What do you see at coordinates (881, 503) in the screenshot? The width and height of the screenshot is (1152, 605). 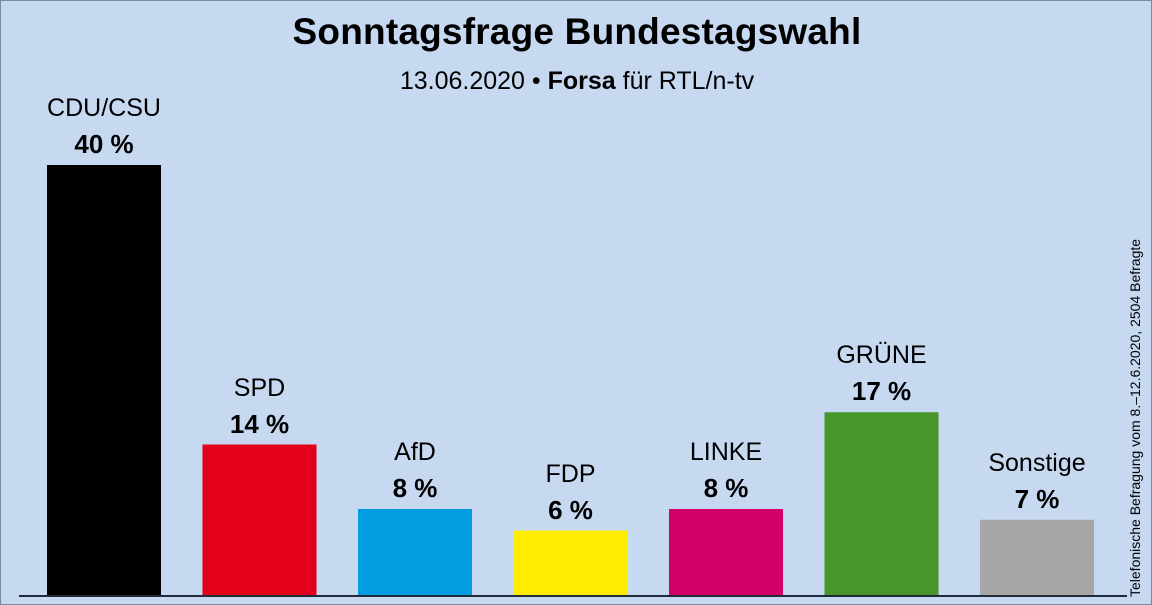 I see `bar-grüne` at bounding box center [881, 503].